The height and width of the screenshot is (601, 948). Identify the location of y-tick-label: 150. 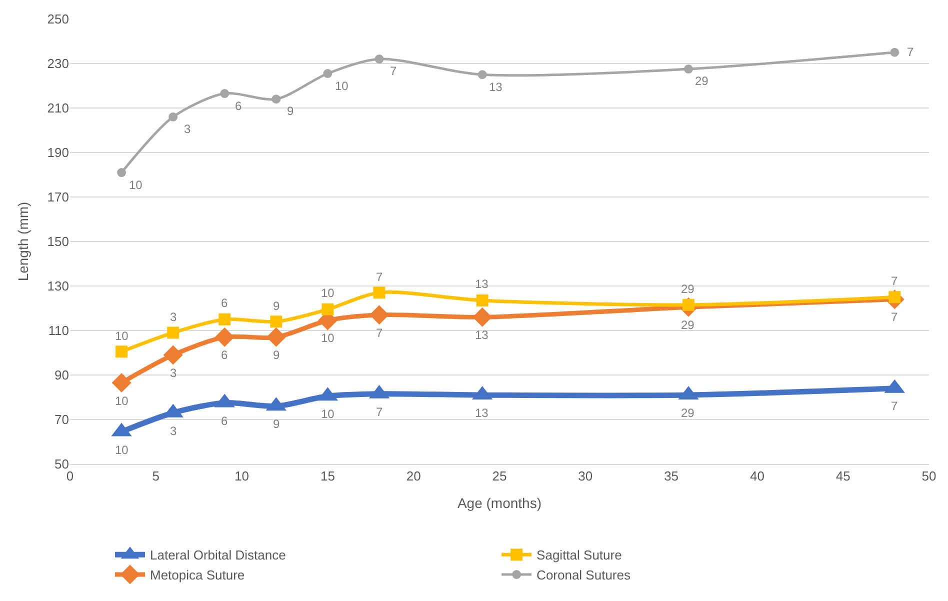
(58, 242).